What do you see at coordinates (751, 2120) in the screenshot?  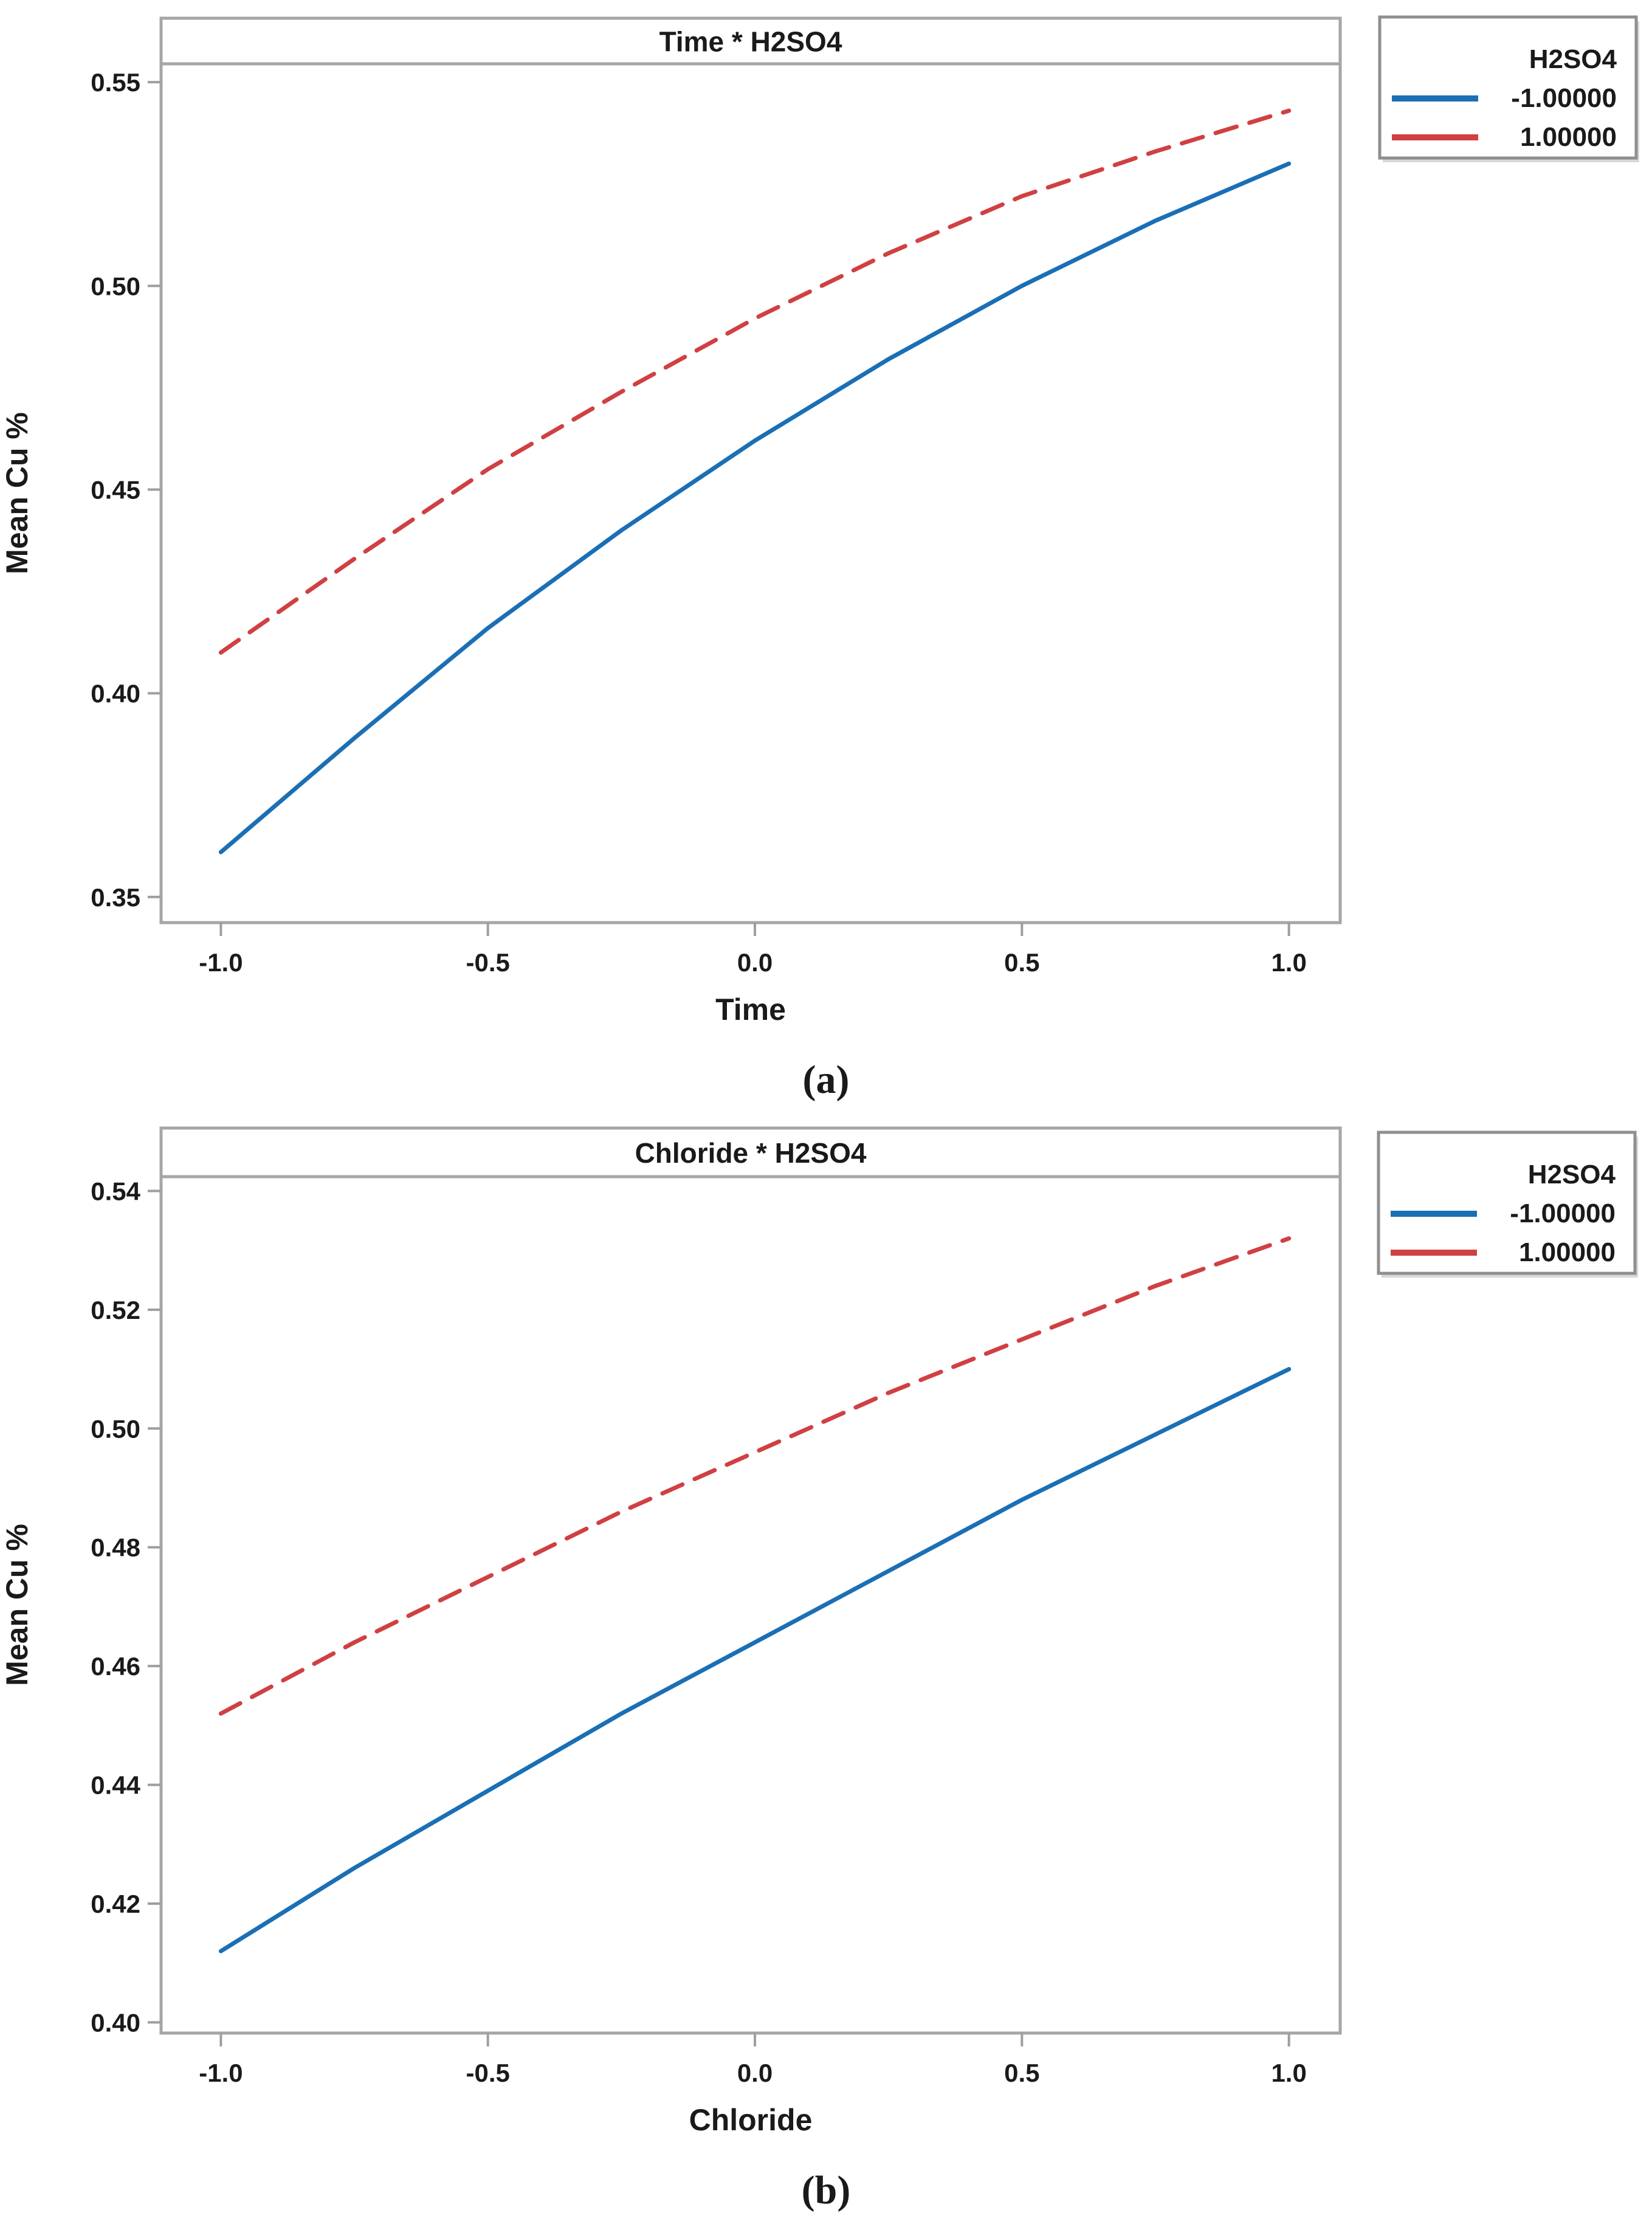 I see `x-axis-label: Chloride` at bounding box center [751, 2120].